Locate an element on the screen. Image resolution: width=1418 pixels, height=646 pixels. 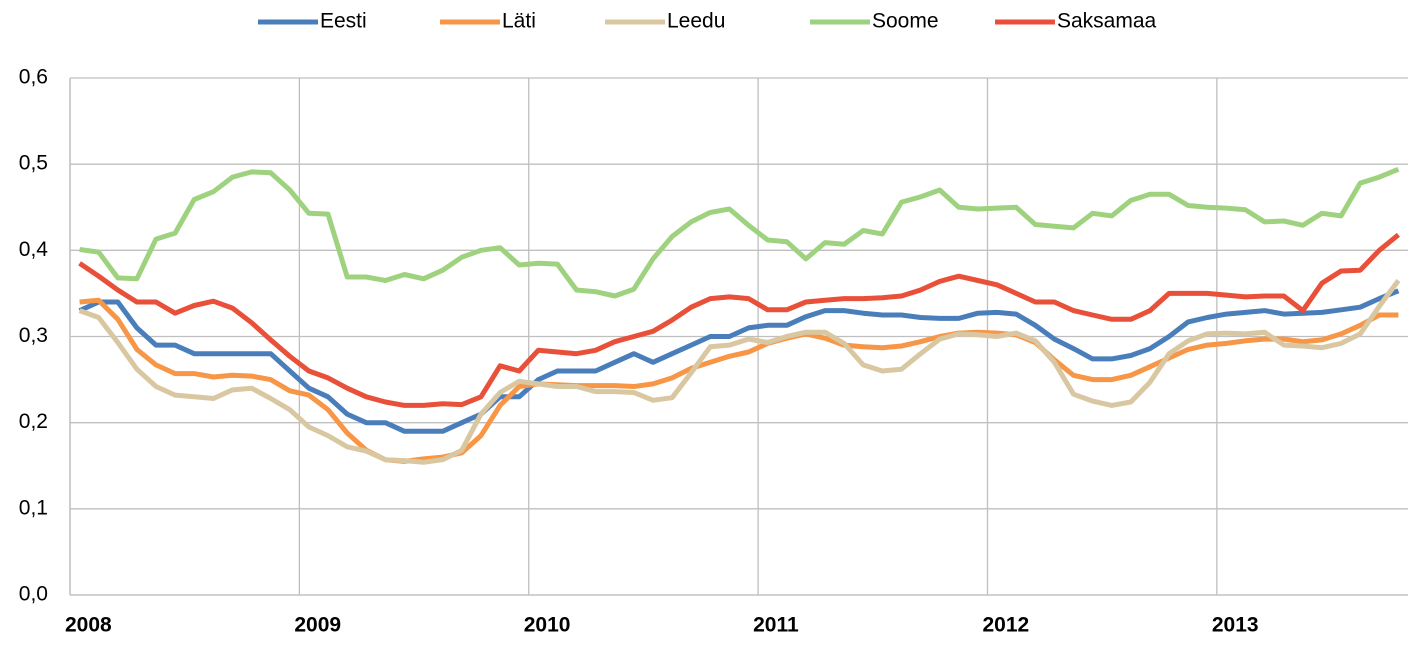
x-tick-label: 2013 is located at coordinates (1235, 625).